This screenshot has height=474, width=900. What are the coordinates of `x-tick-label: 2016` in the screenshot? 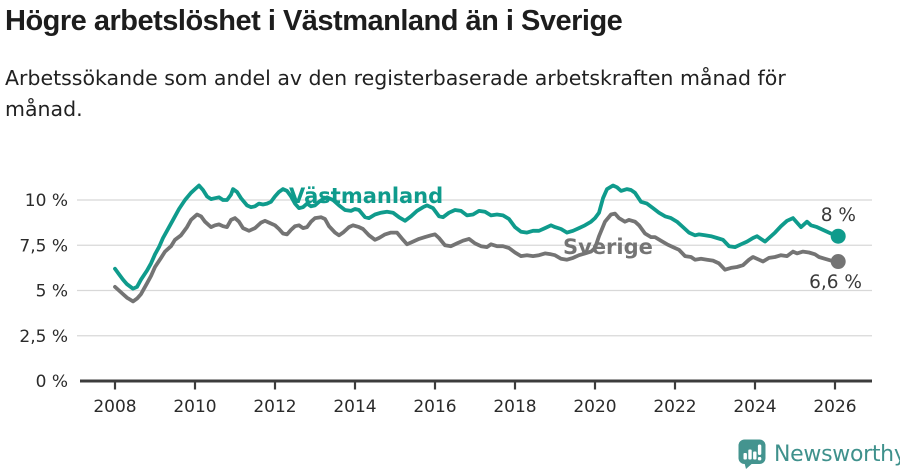 It's located at (434, 407).